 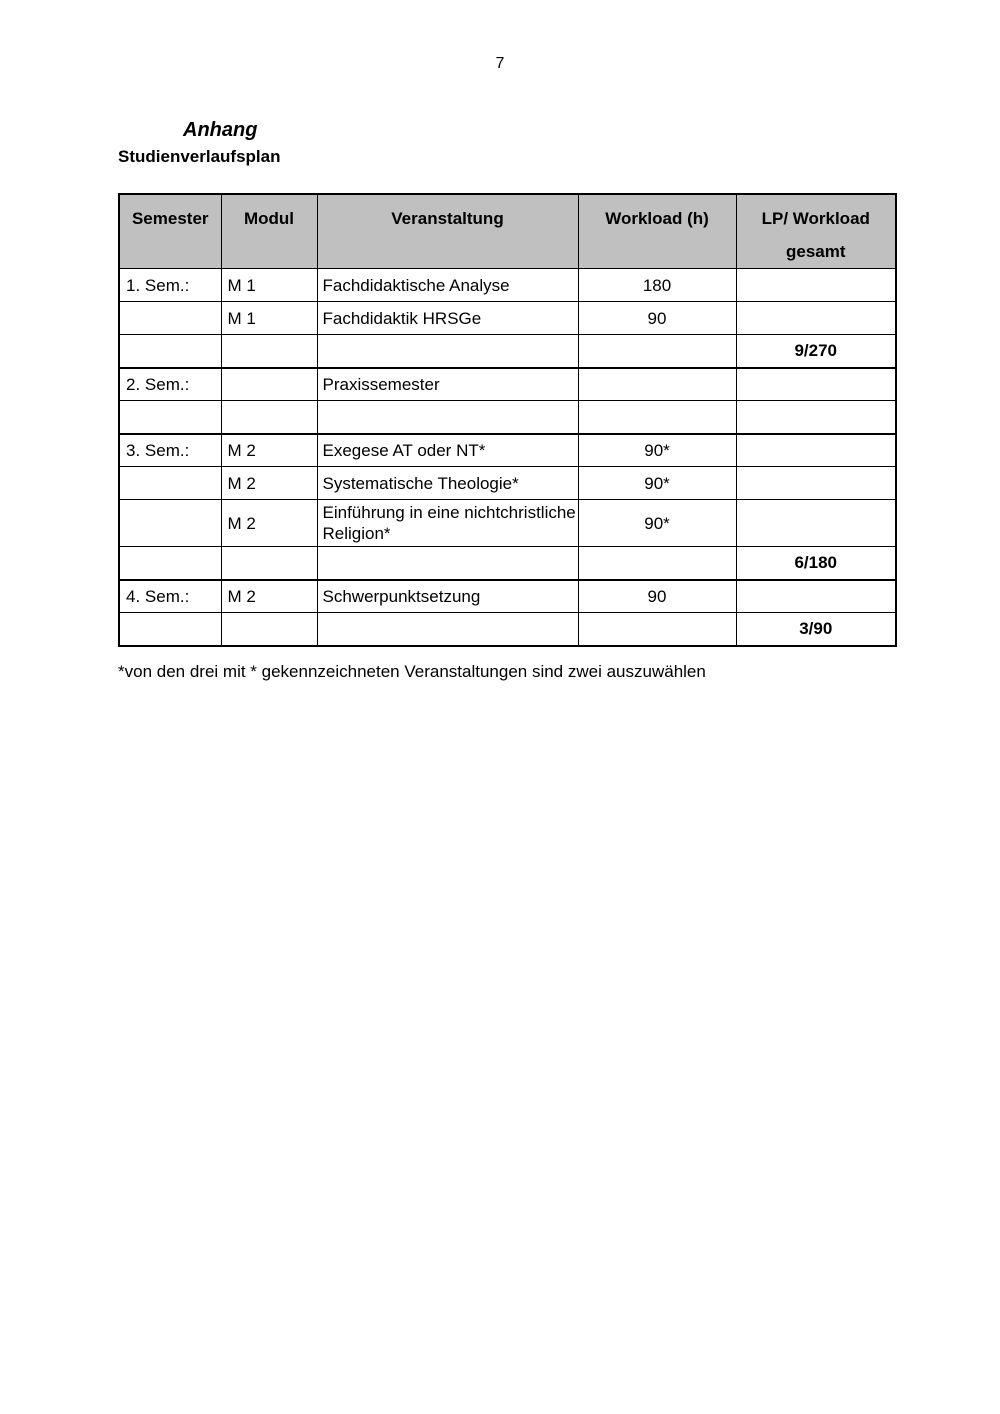 I want to click on cell-semester: 2. Sem.:, so click(x=170, y=383).